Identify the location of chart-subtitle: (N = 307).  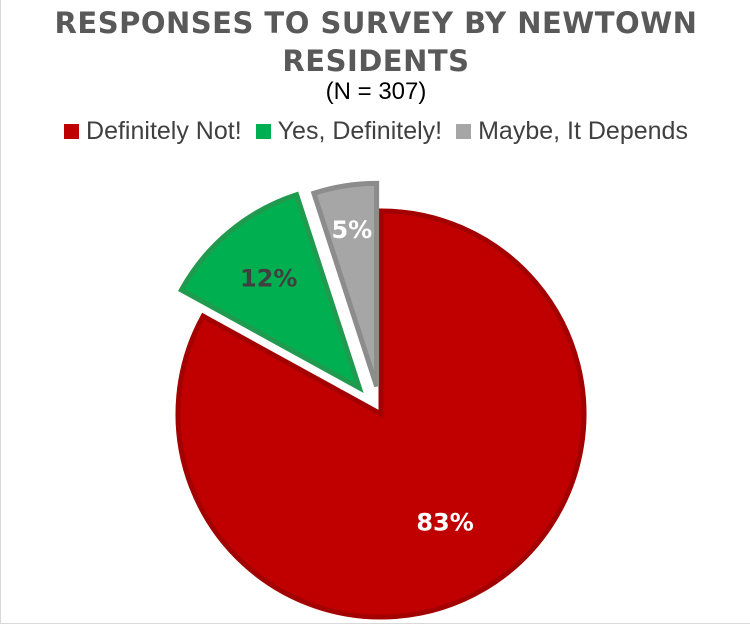
(376, 91).